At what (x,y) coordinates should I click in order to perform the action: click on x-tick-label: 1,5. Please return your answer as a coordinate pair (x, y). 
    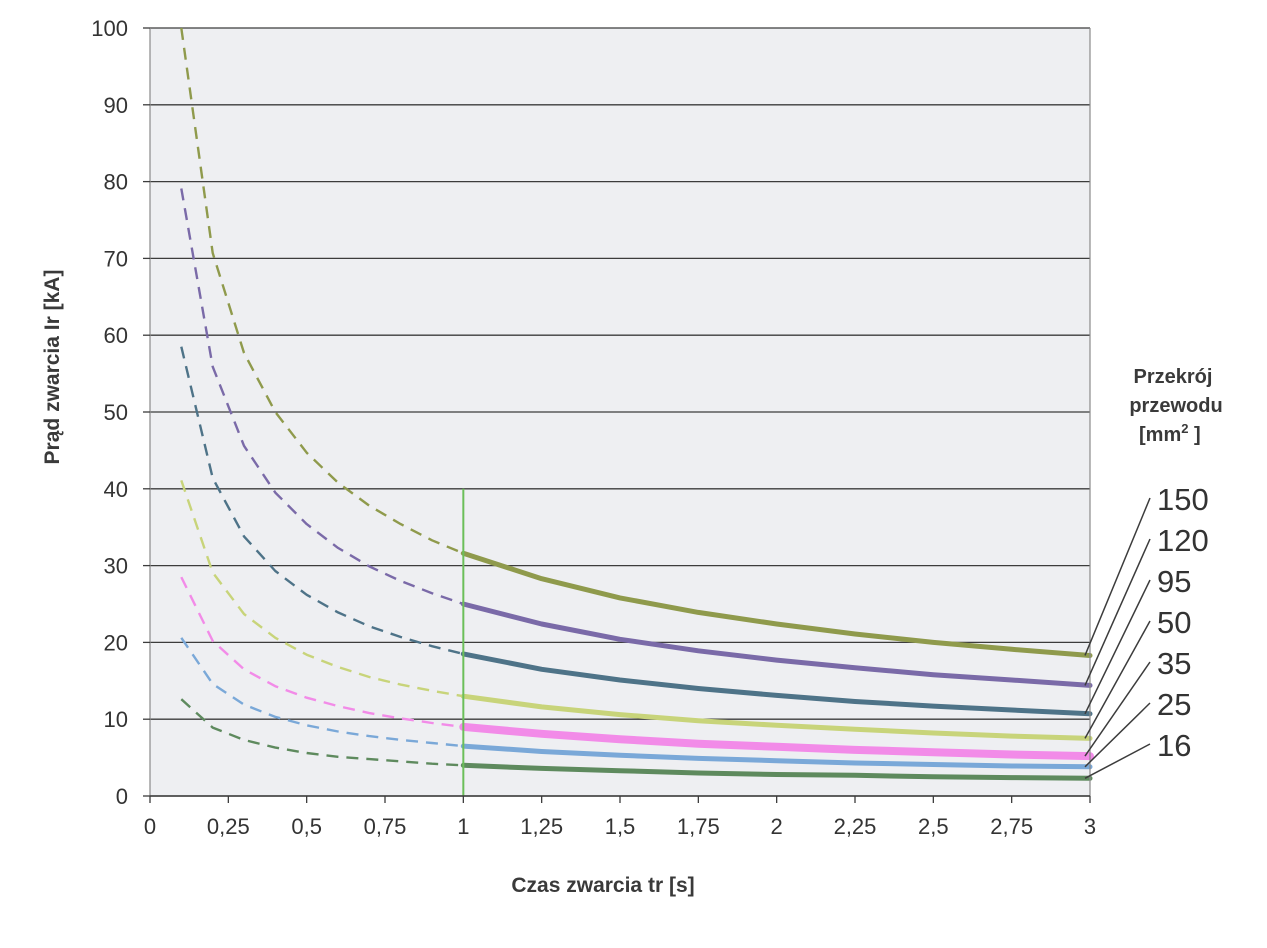
    Looking at the image, I should click on (620, 826).